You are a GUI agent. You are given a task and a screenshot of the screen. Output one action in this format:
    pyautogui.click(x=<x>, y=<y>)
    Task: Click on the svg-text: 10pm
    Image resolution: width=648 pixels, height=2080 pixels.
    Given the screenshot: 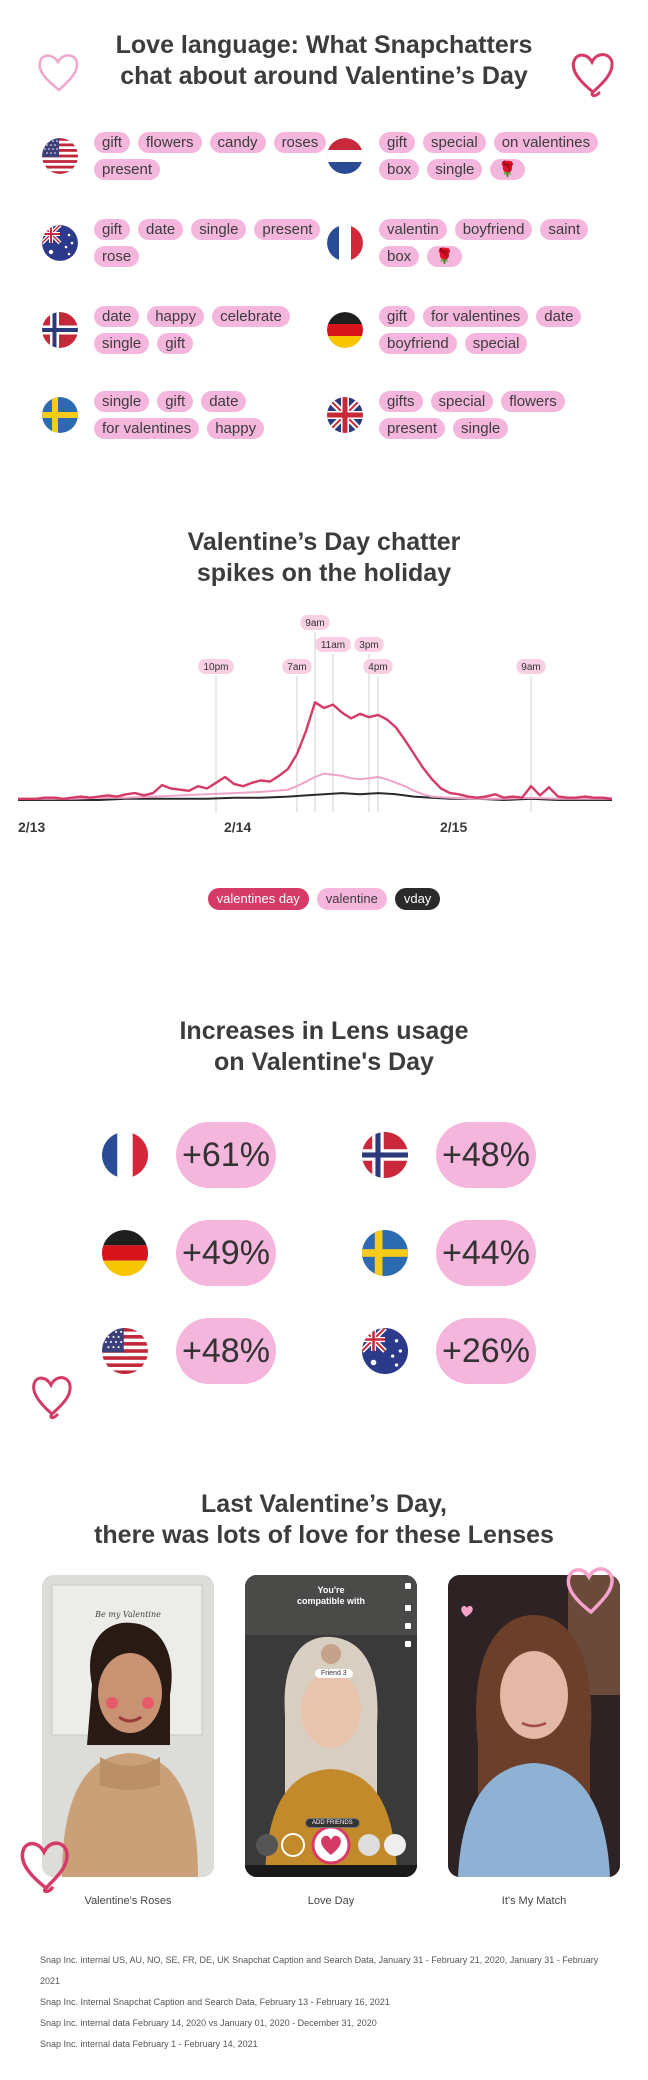 What is the action you would take?
    pyautogui.click(x=215, y=667)
    